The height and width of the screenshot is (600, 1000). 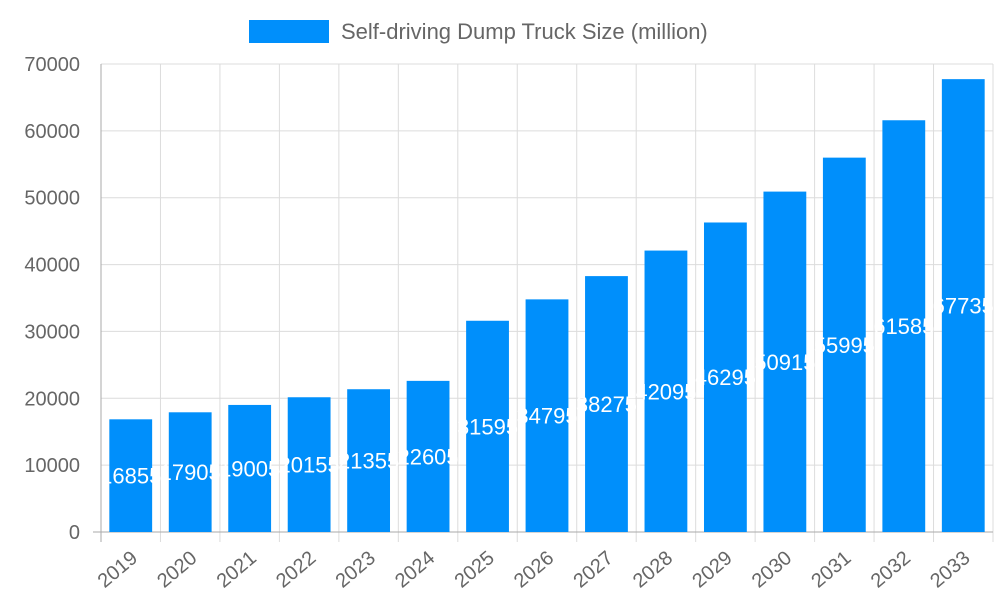 I want to click on data-label: 50915, so click(x=784, y=362).